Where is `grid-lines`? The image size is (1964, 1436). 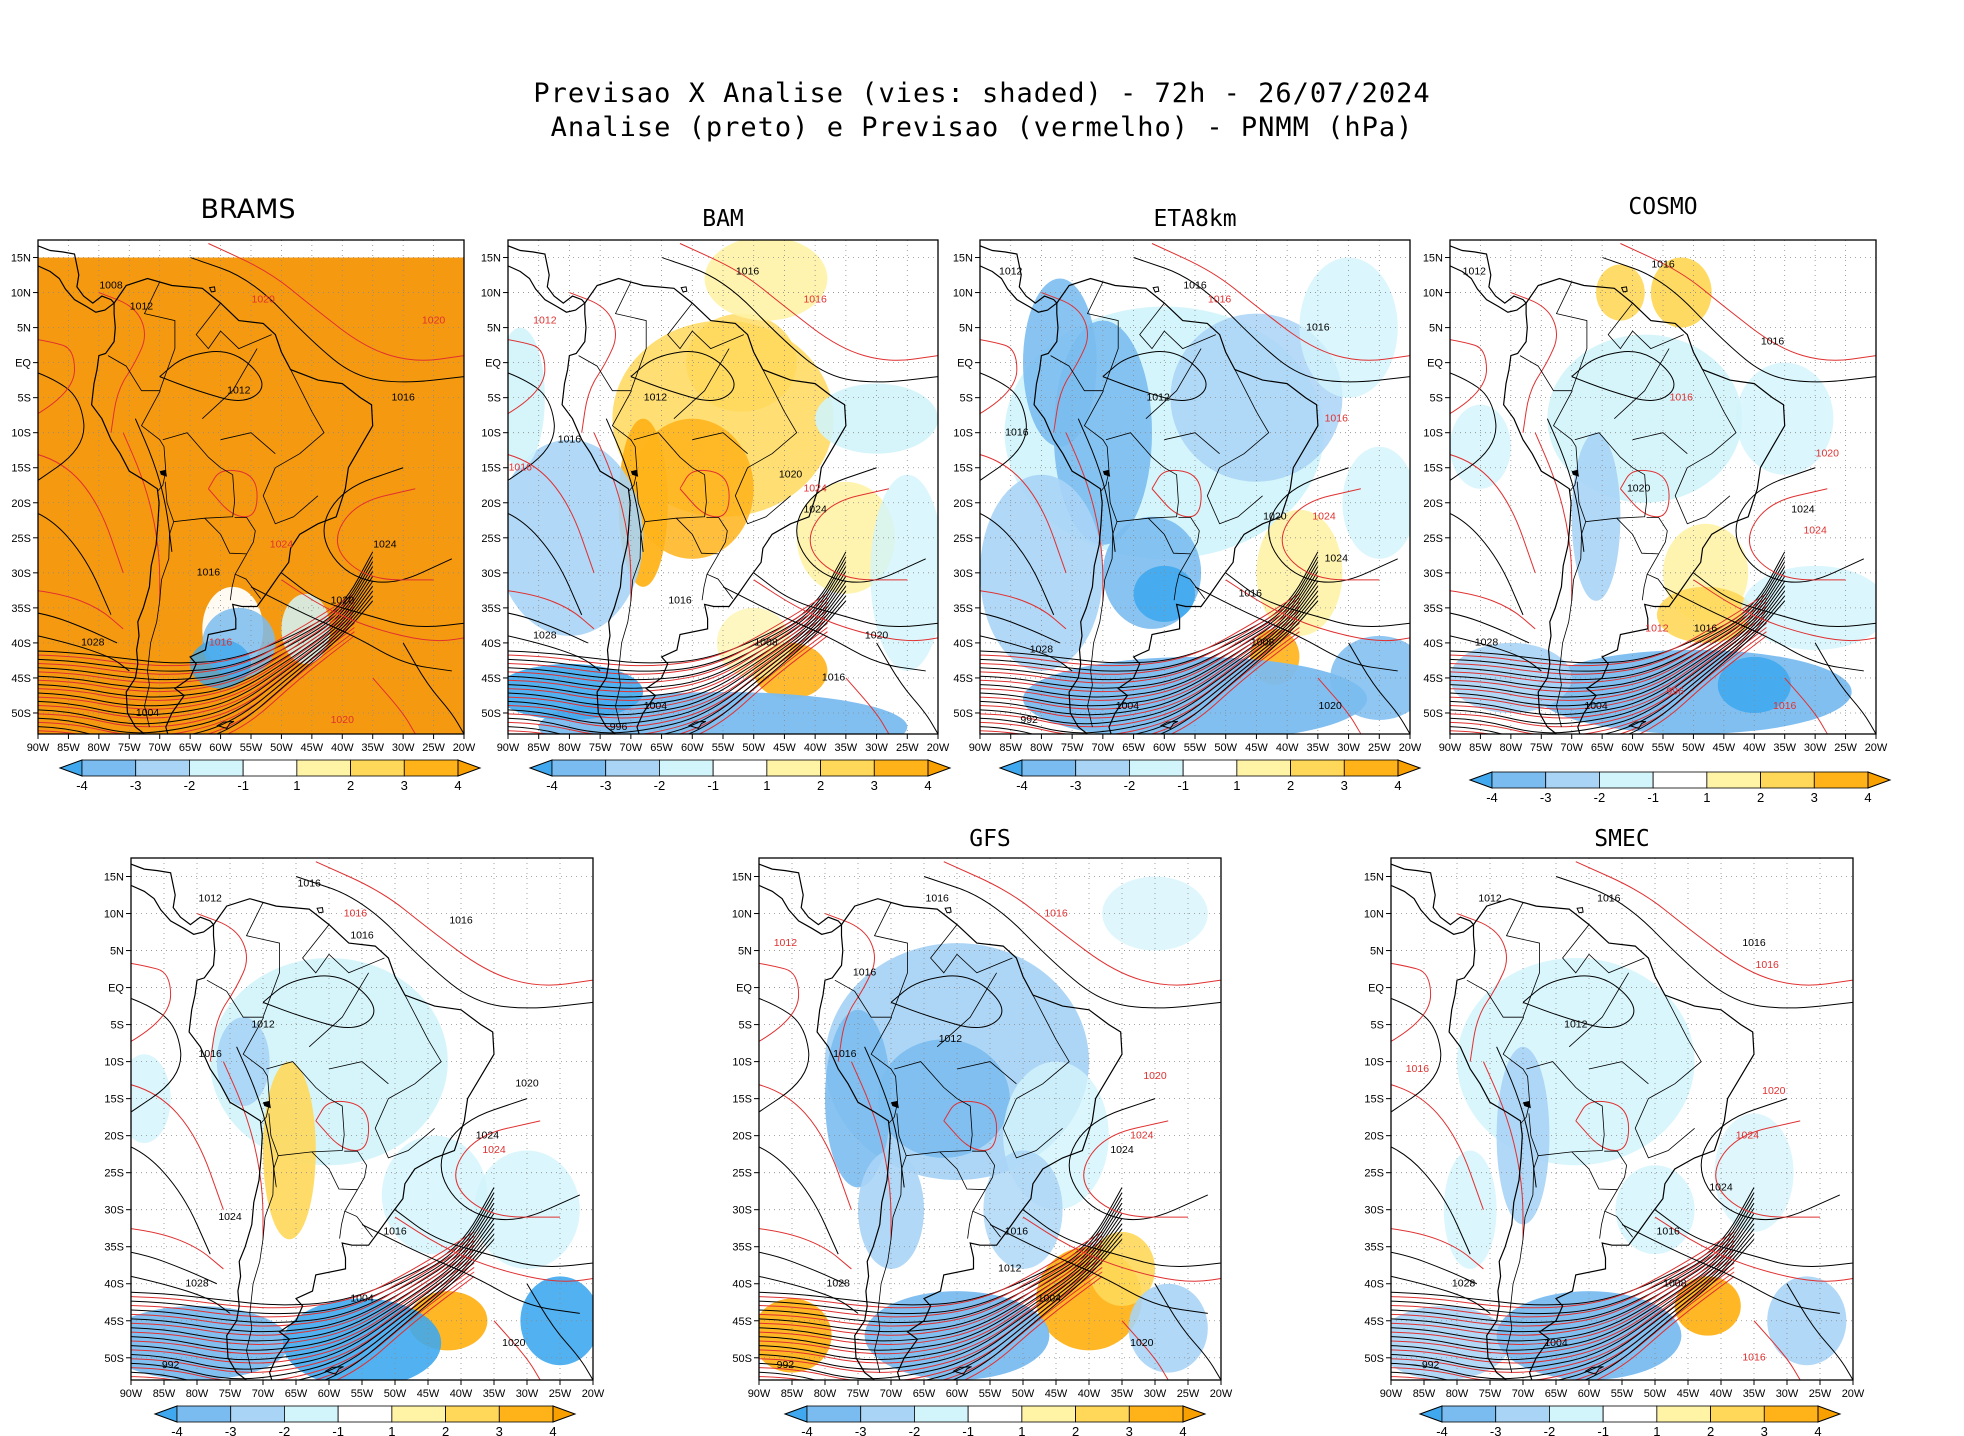 grid-lines is located at coordinates (251, 487).